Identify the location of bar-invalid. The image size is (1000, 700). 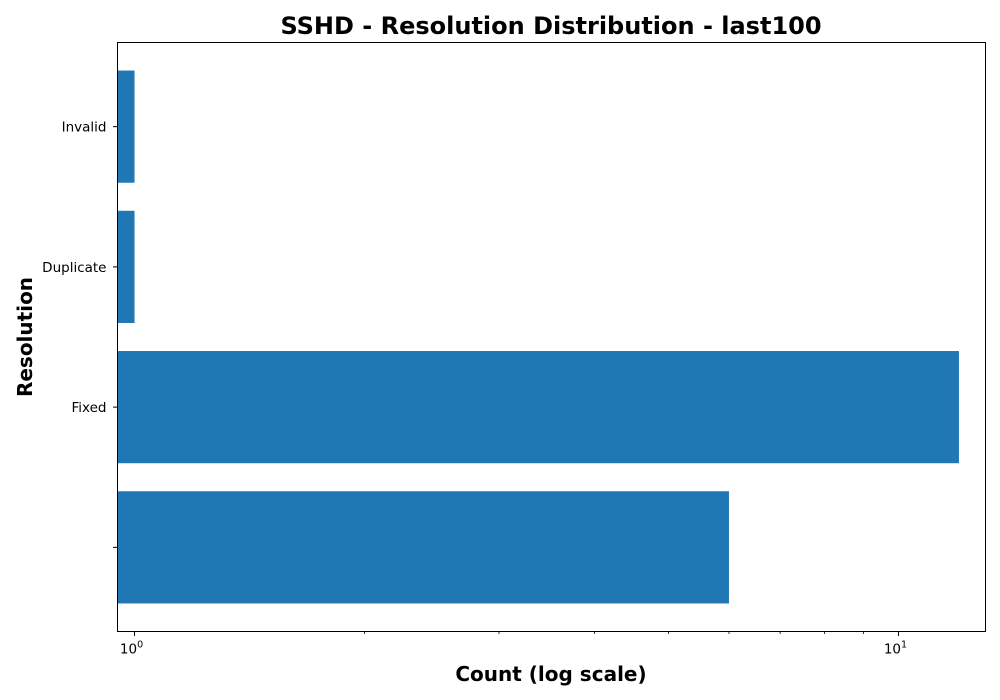
(126, 126).